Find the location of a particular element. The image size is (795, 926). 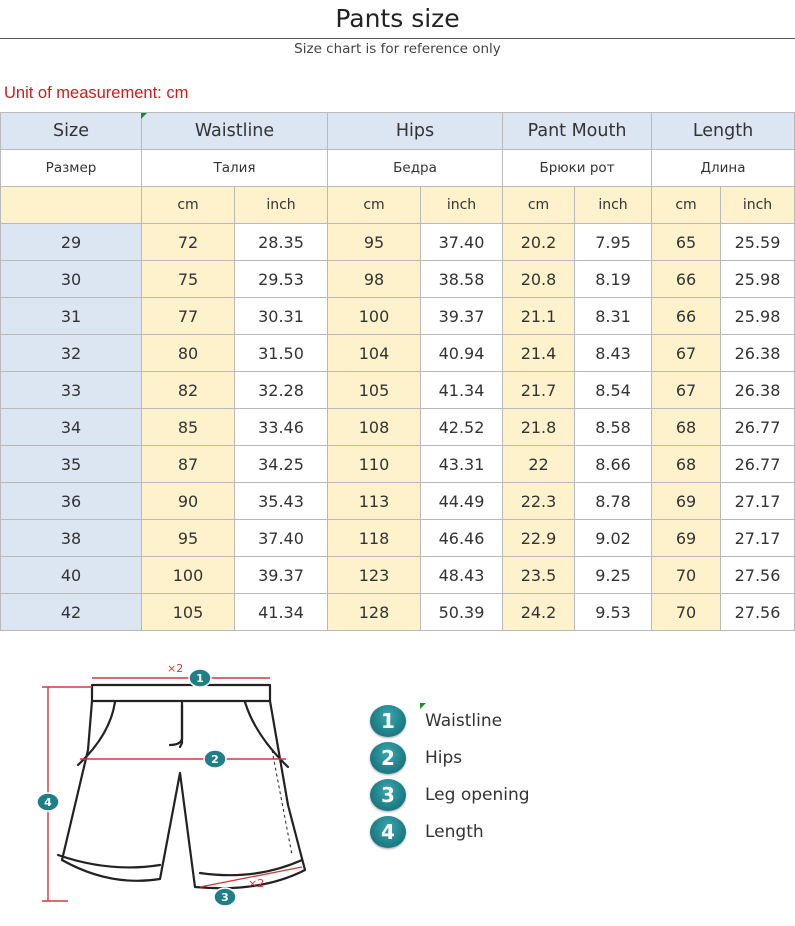

waist-inch-cell: 31.50 is located at coordinates (281, 353).